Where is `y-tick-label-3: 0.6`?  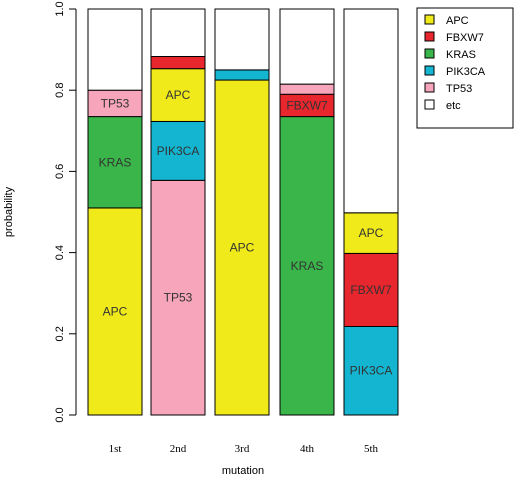
y-tick-label-3: 0.6 is located at coordinates (60, 171).